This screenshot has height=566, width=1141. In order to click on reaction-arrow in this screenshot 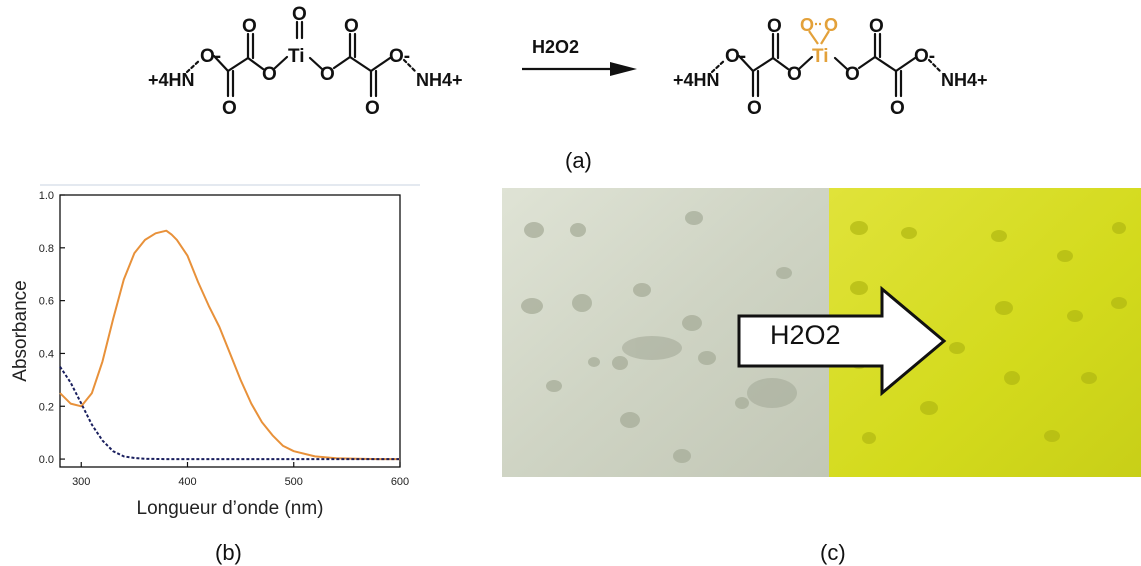, I will do `click(579, 69)`.